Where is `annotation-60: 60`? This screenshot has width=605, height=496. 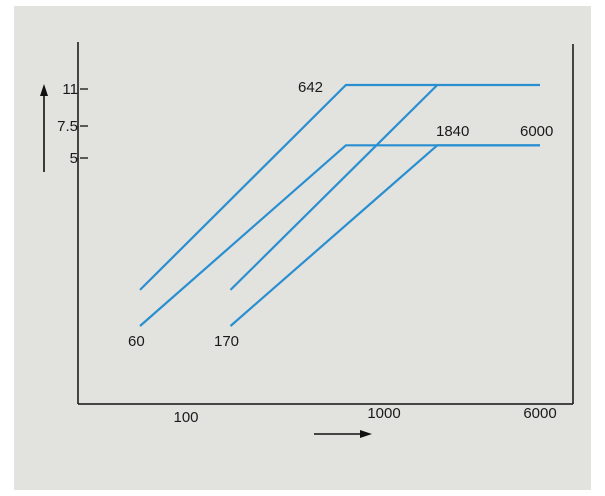 annotation-60: 60 is located at coordinates (136, 341).